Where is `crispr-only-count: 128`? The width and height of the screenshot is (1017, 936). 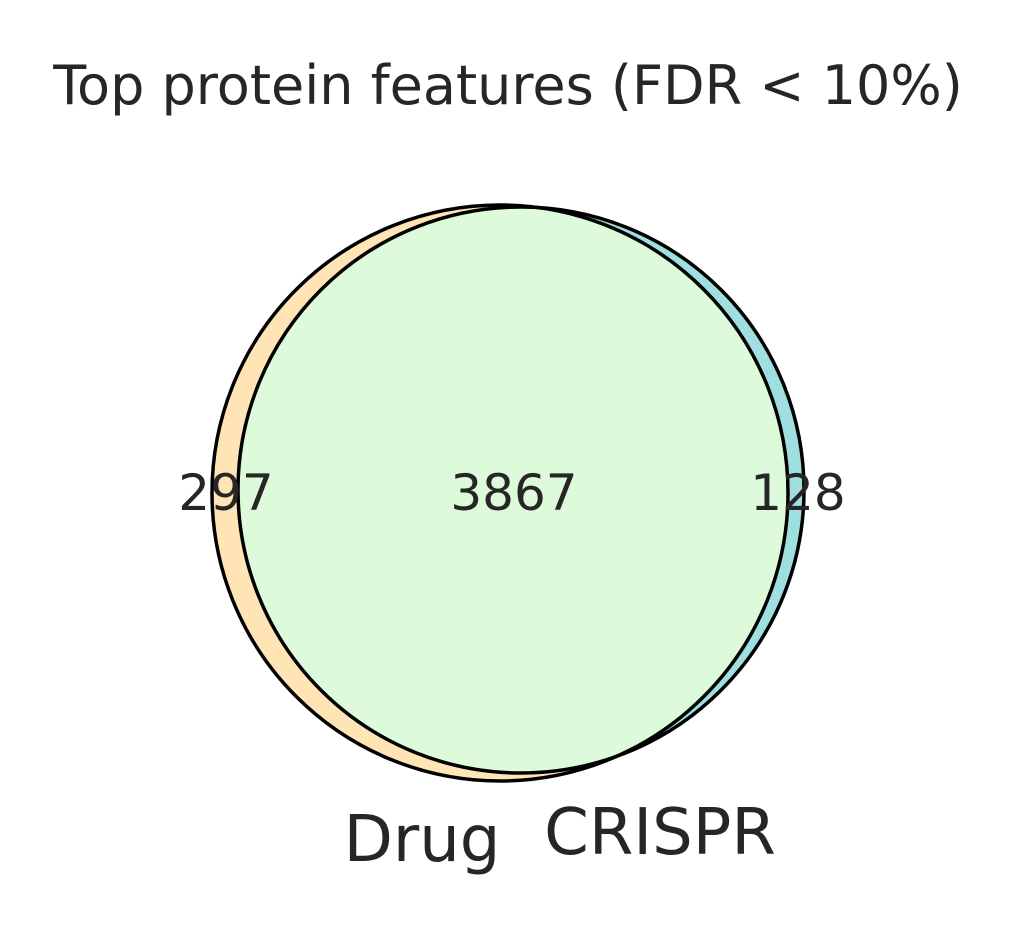 crispr-only-count: 128 is located at coordinates (797, 493).